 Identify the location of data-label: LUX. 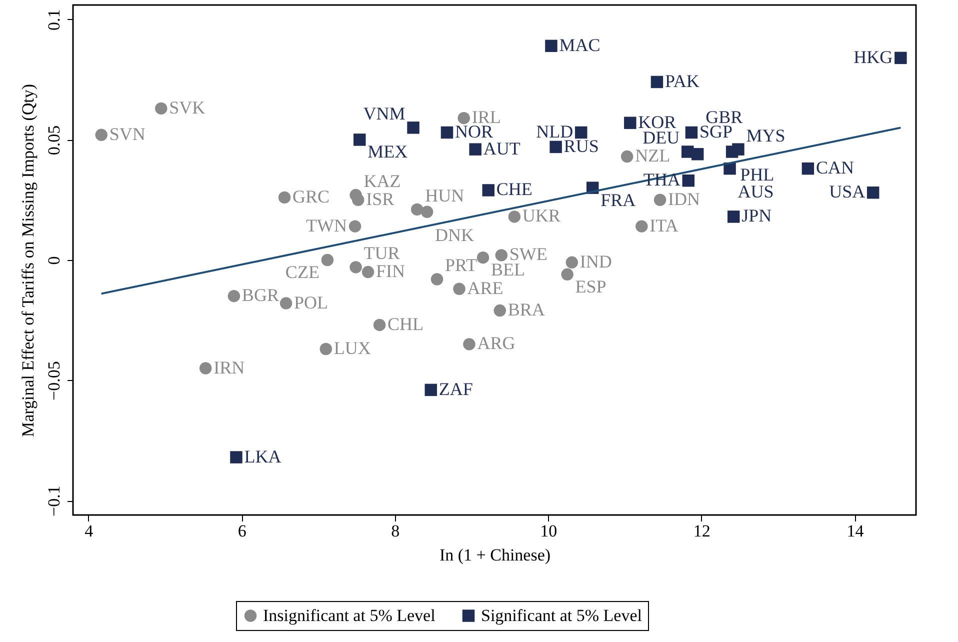
(352, 348).